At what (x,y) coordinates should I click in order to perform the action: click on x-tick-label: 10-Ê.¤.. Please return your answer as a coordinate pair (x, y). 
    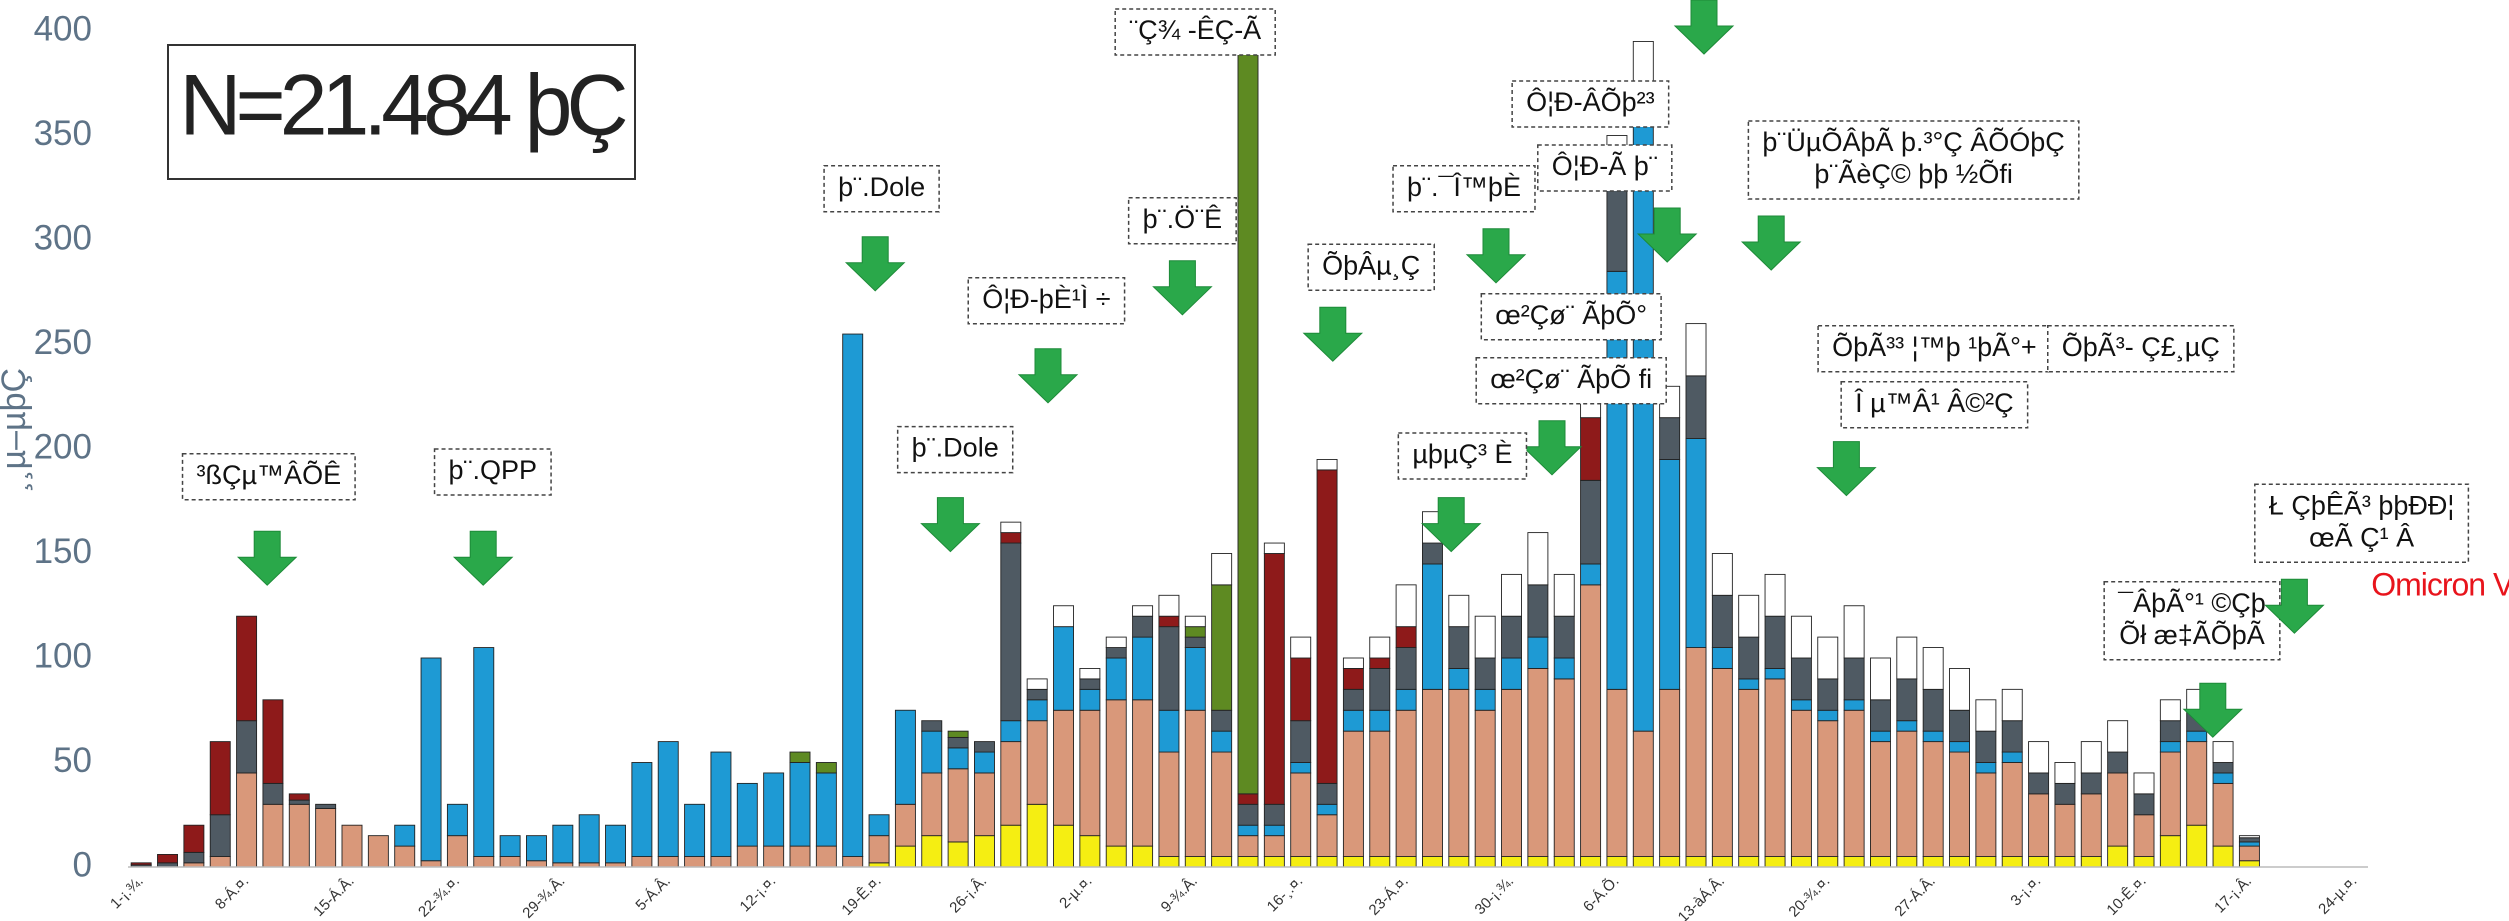
    Looking at the image, I should click on (2126, 896).